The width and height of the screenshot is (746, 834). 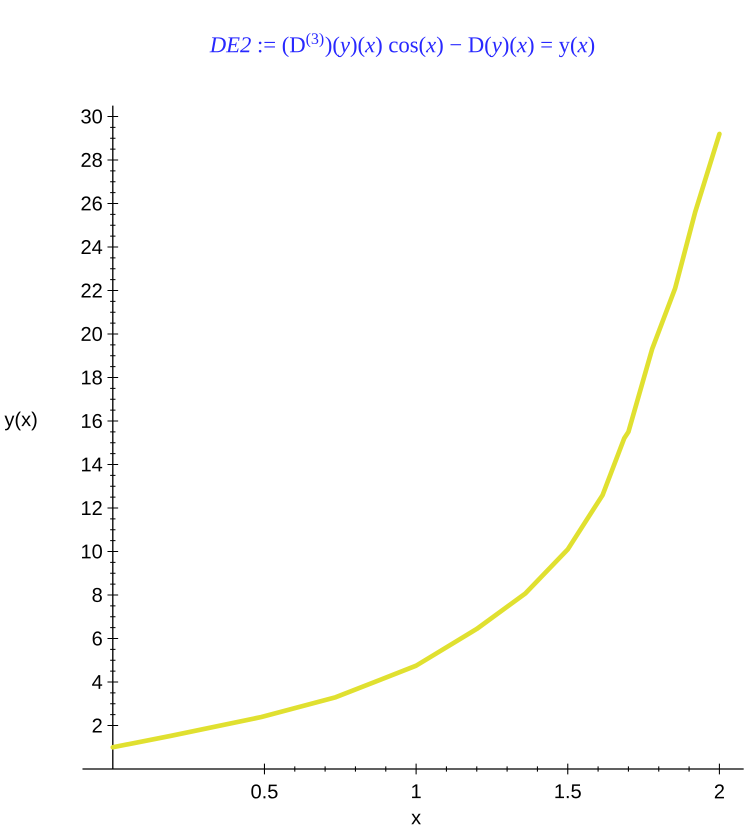 What do you see at coordinates (92, 551) in the screenshot?
I see `y-tick-label: 10` at bounding box center [92, 551].